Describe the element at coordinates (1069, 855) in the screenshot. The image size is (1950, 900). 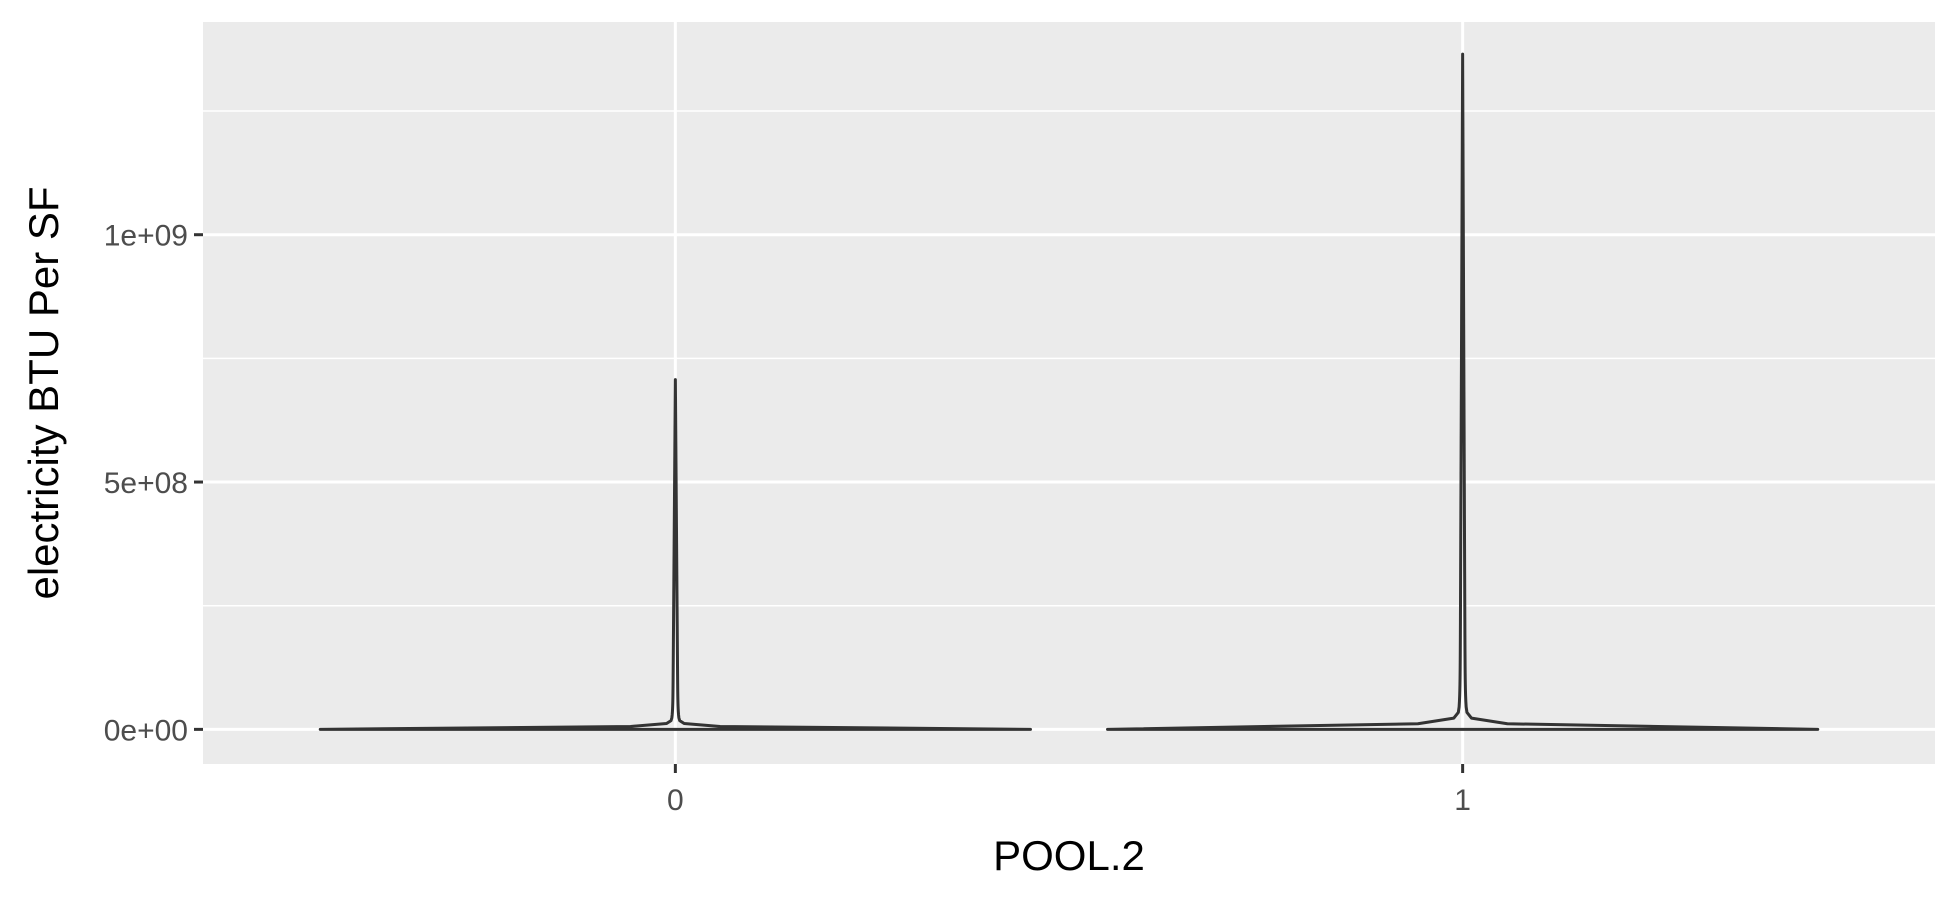
I see `x-axis-title: POOL.2` at that location.